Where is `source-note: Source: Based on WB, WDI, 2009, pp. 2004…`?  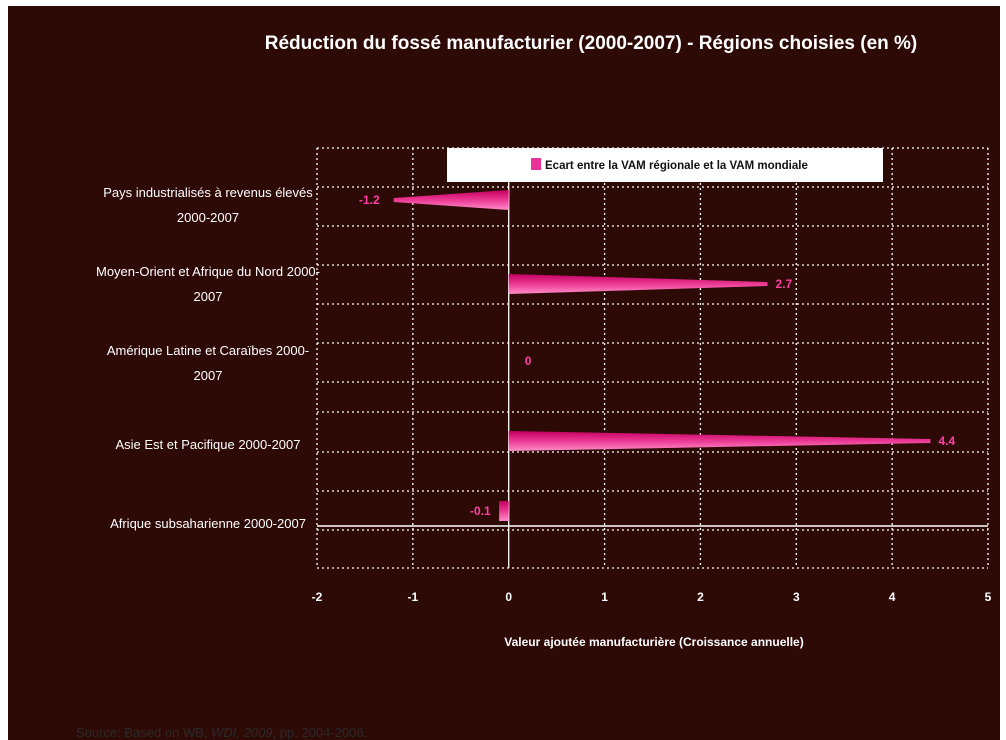
source-note: Source: Based on WB, WDI, 2009, pp. 2004… is located at coordinates (221, 732).